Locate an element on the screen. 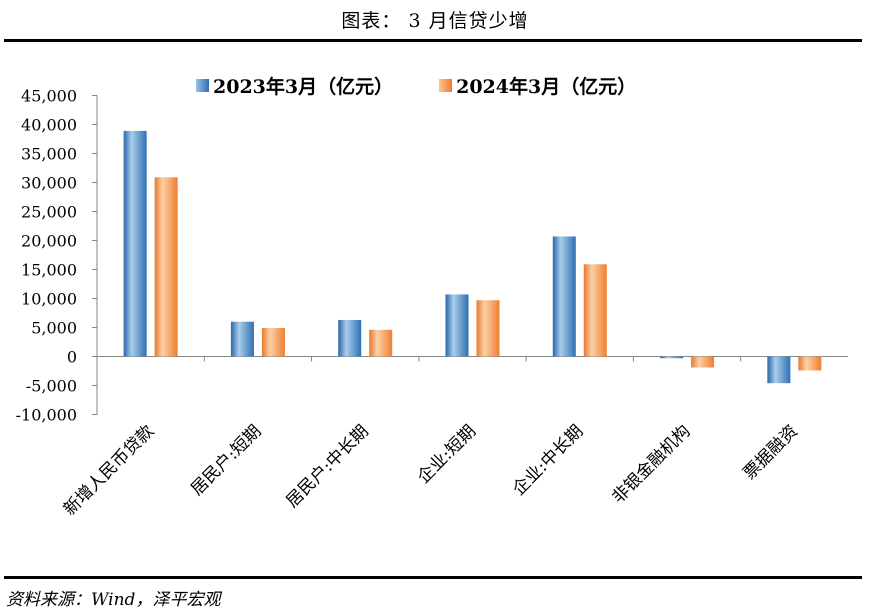  y-tick-label: 0 is located at coordinates (72, 357).